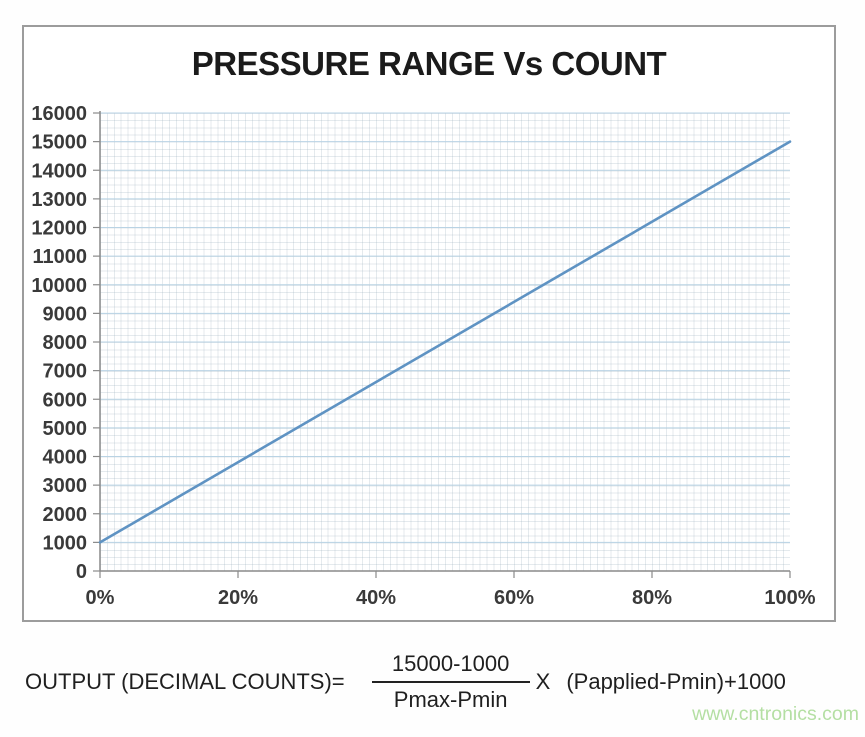 This screenshot has width=865, height=737. Describe the element at coordinates (514, 598) in the screenshot. I see `svg-text: 60%` at that location.